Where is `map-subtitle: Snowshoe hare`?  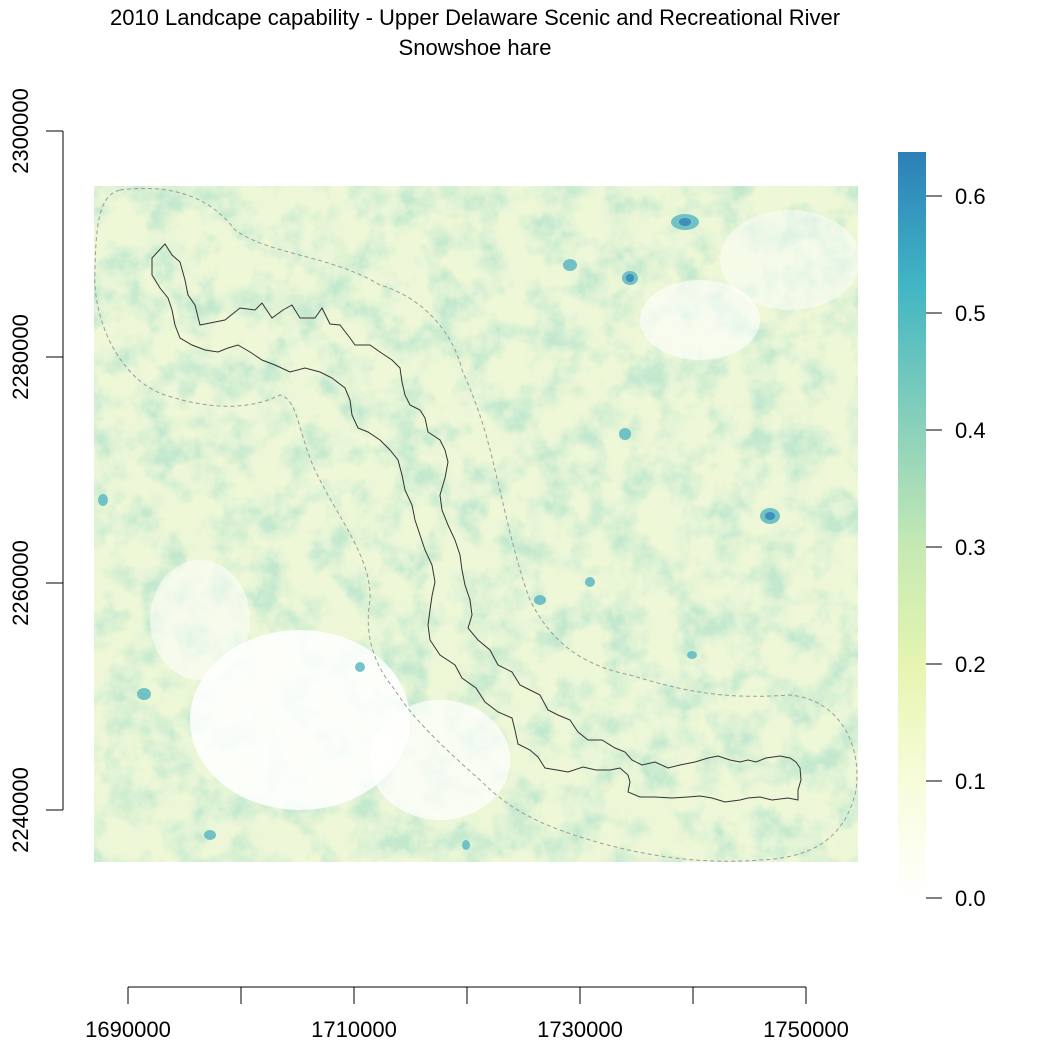 map-subtitle: Snowshoe hare is located at coordinates (475, 47).